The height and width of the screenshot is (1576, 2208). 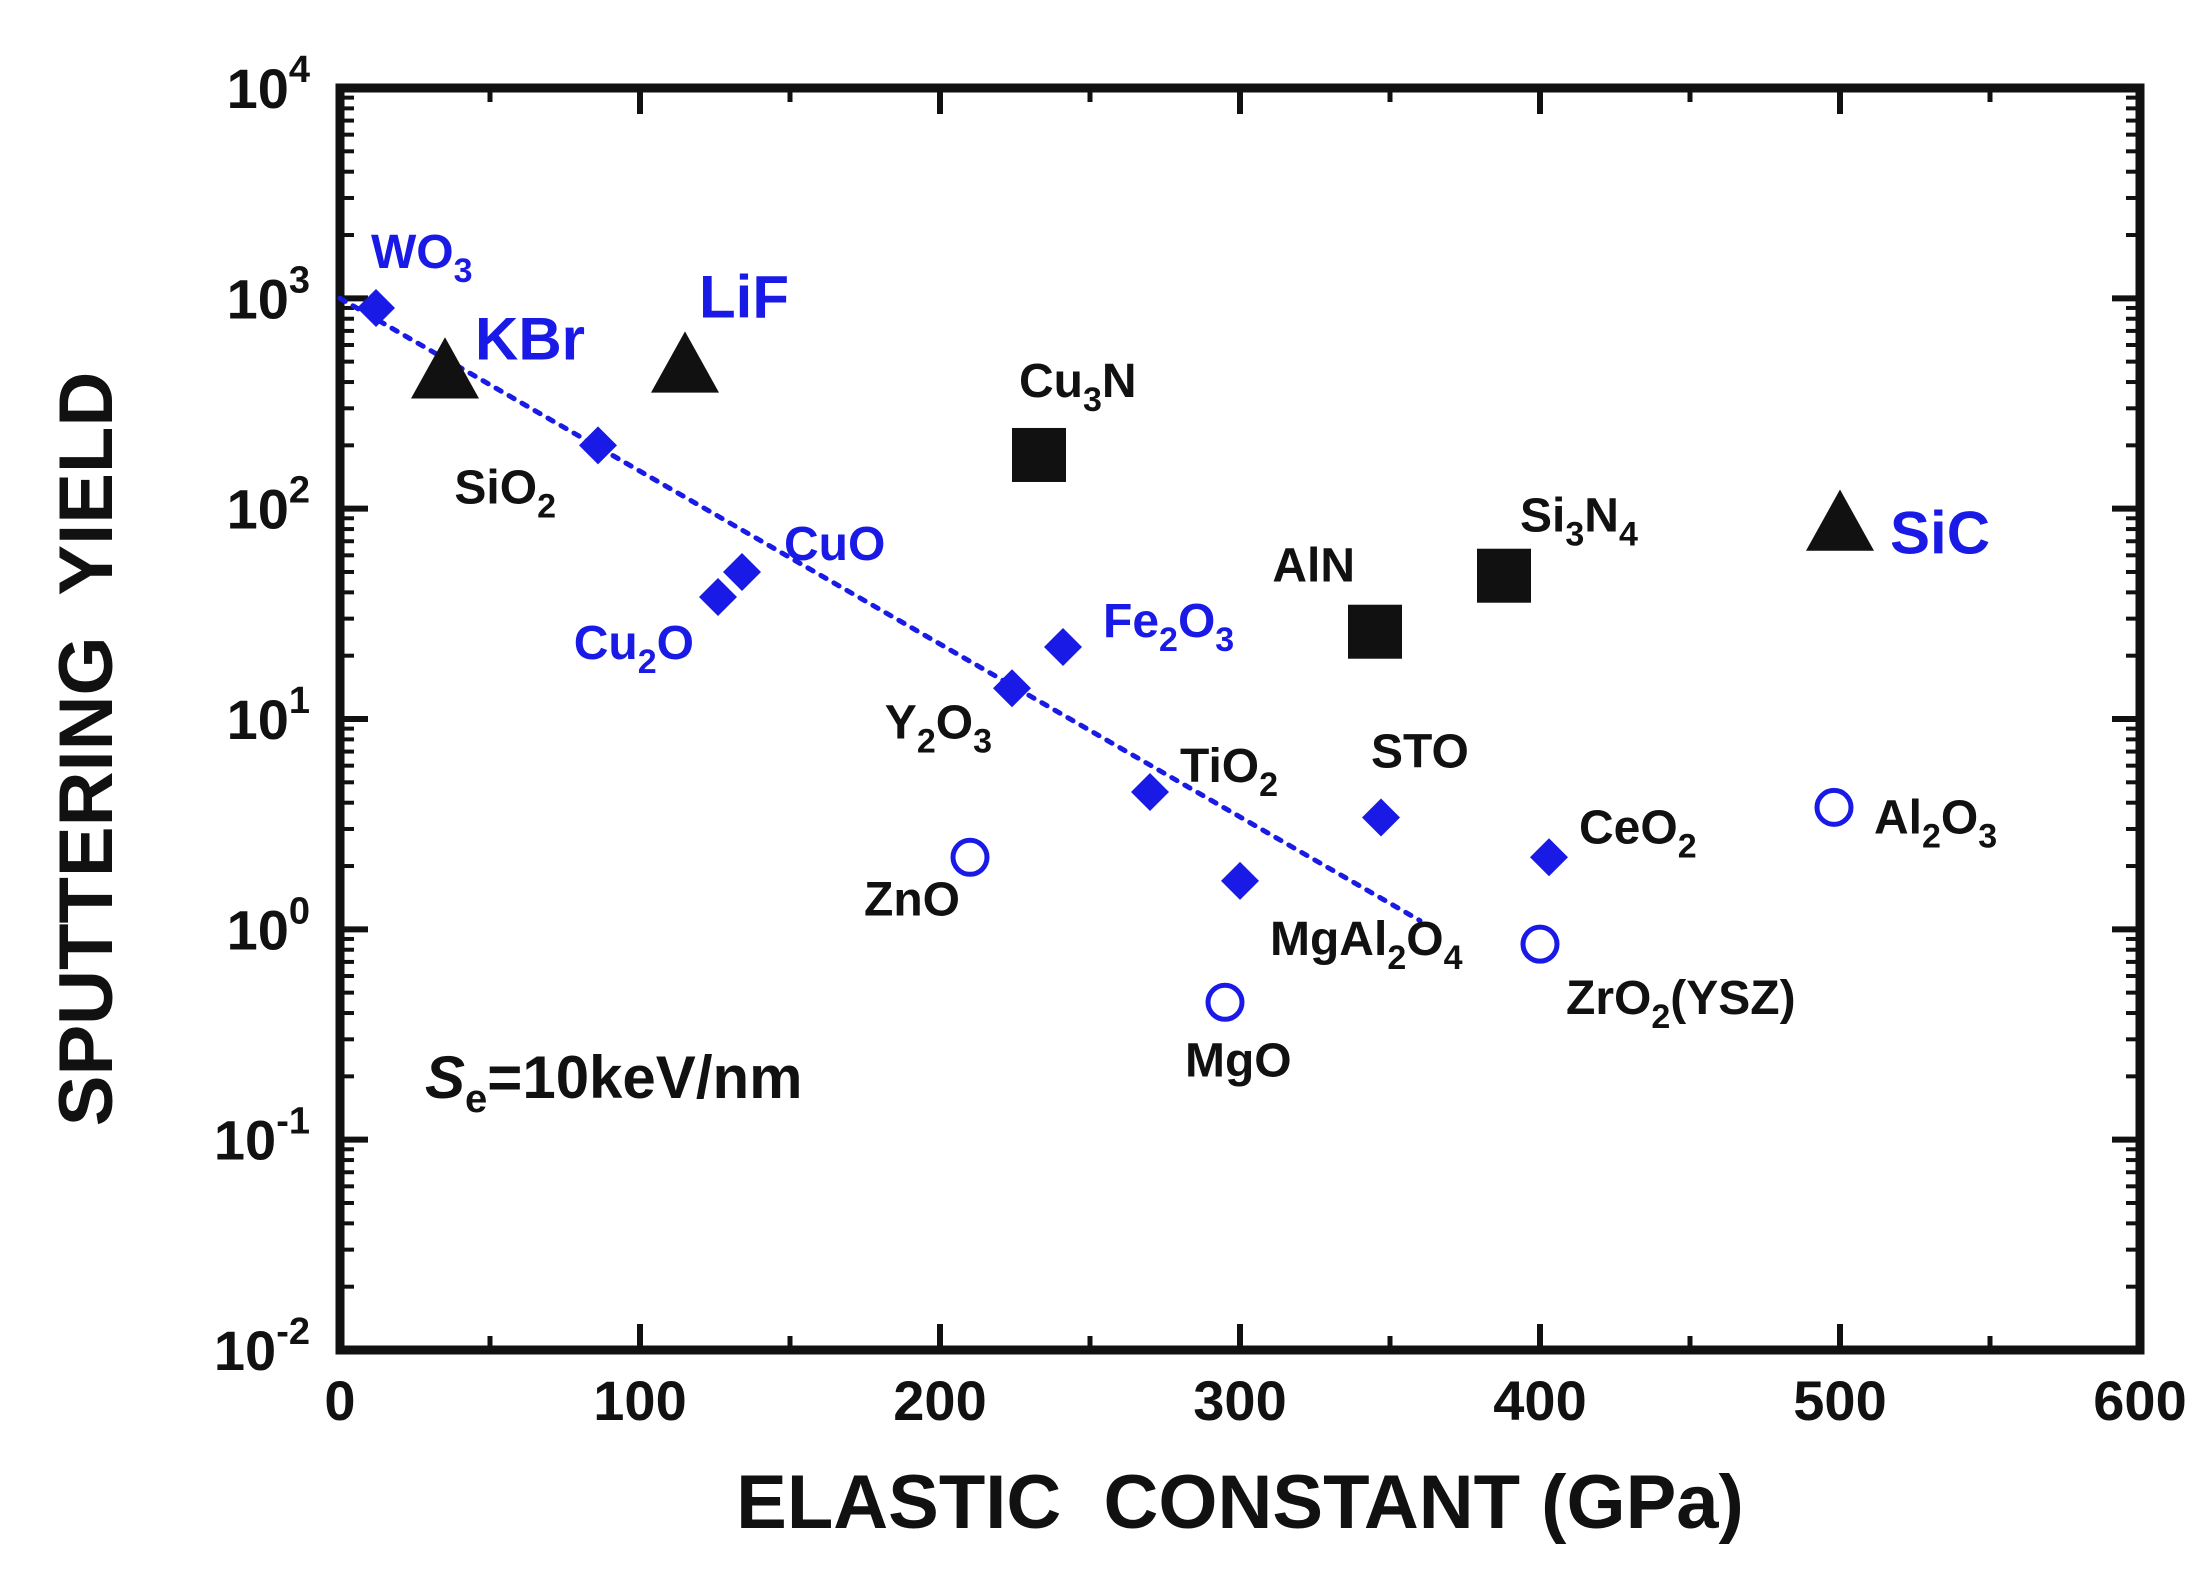 What do you see at coordinates (339, 1400) in the screenshot?
I see `x-tick-label: 0` at bounding box center [339, 1400].